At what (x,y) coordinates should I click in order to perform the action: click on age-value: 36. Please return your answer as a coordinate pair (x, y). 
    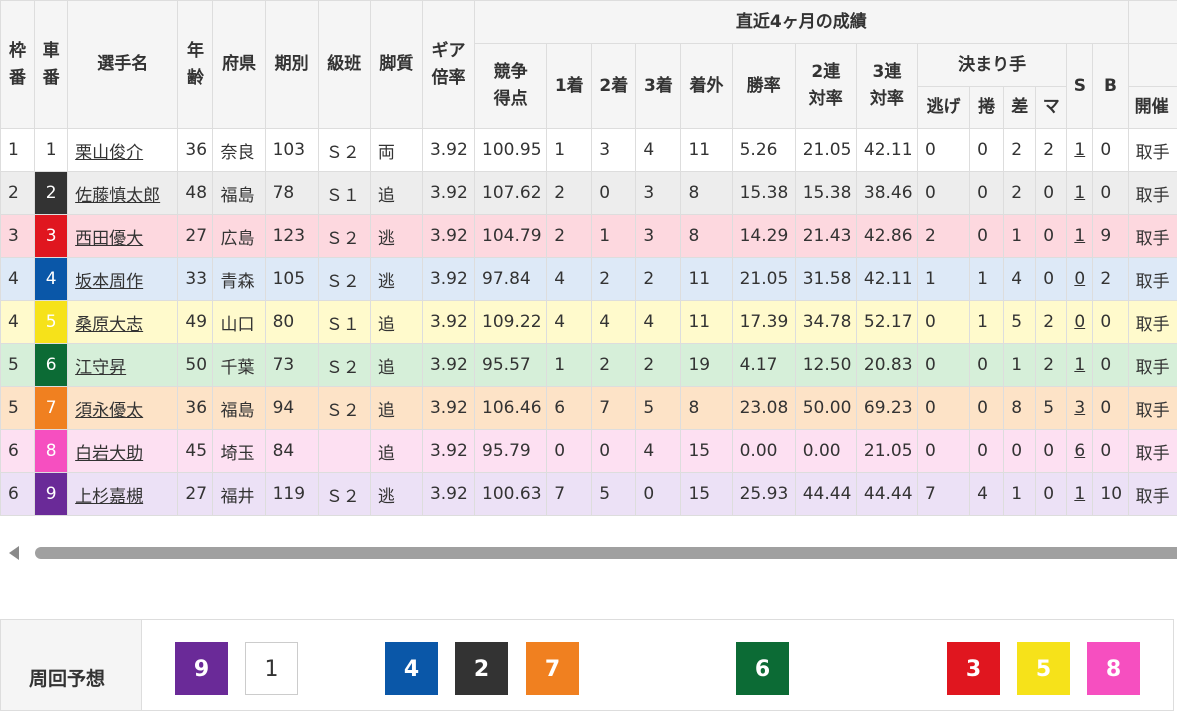
    Looking at the image, I should click on (196, 150).